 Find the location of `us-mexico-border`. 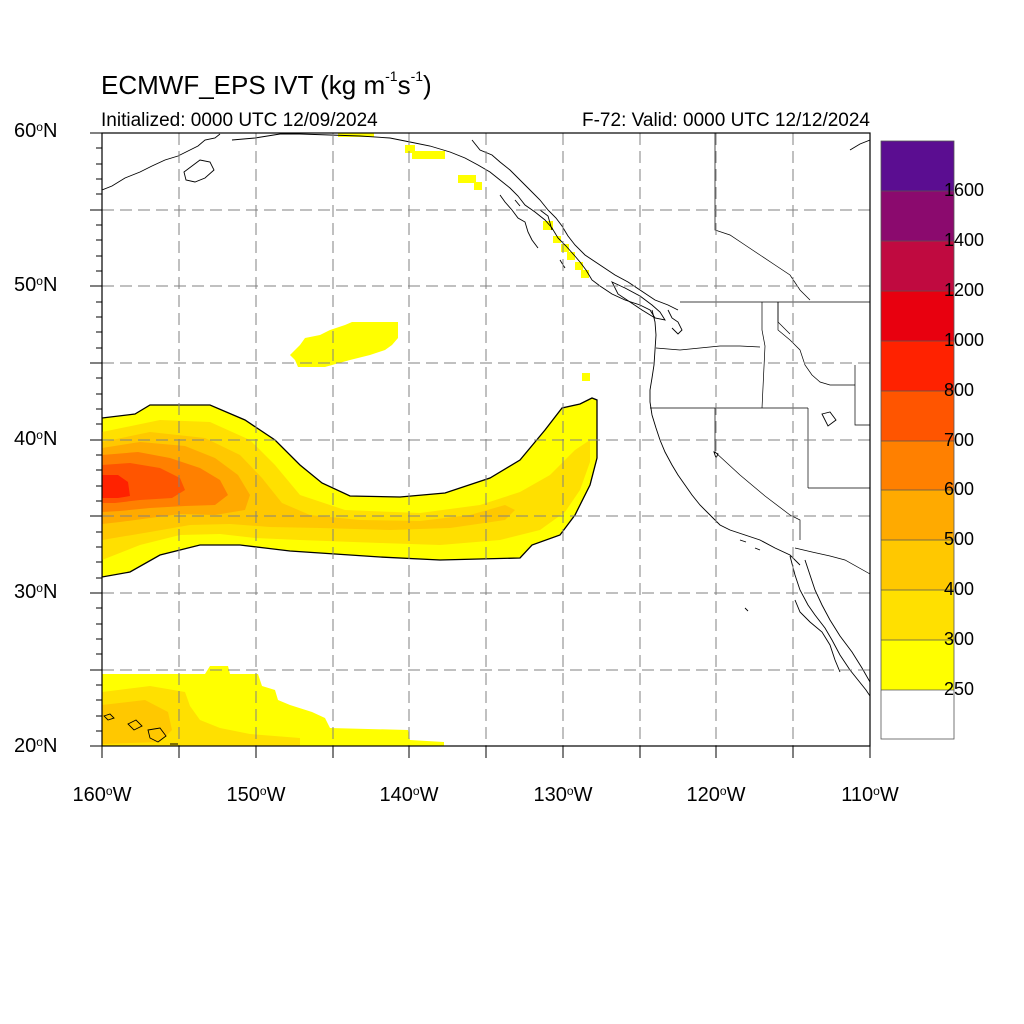

us-mexico-border is located at coordinates (832, 561).